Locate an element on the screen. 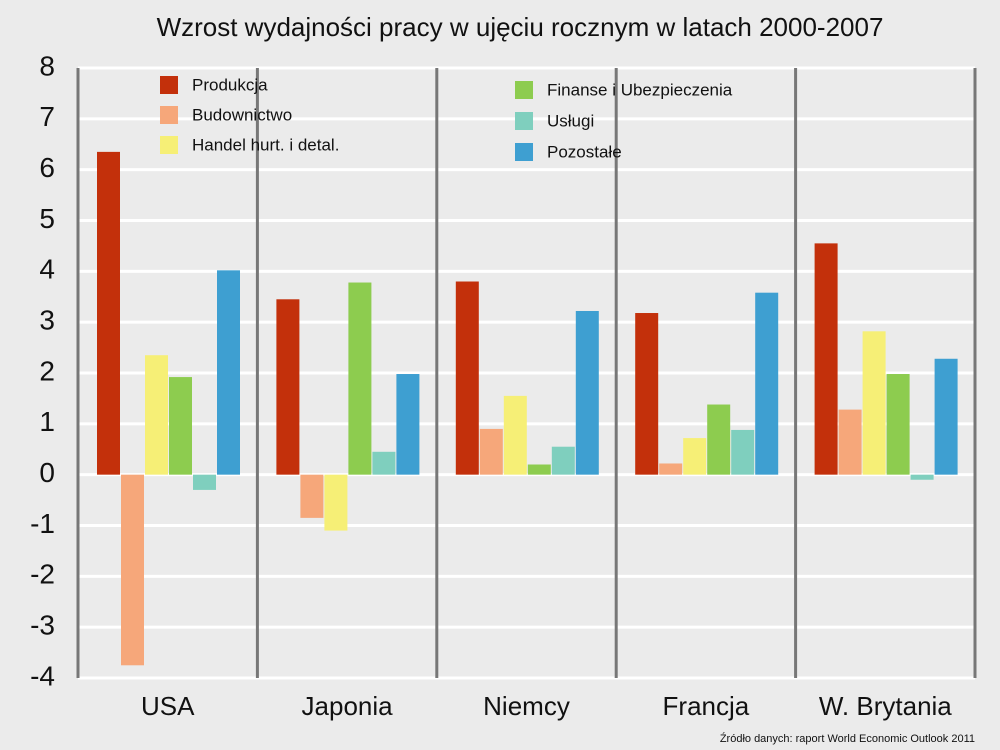 This screenshot has height=750, width=1000. x-tick-label: Francja is located at coordinates (706, 706).